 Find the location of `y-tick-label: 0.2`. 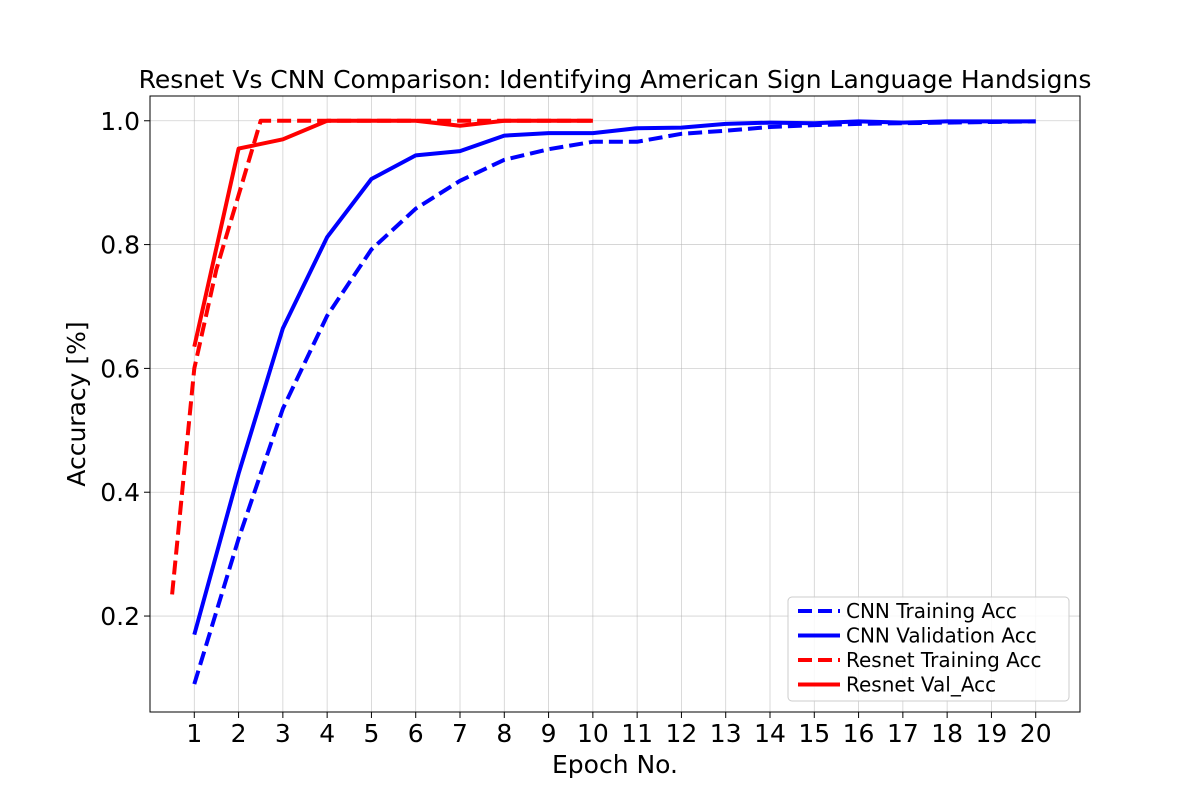

y-tick-label: 0.2 is located at coordinates (120, 616).